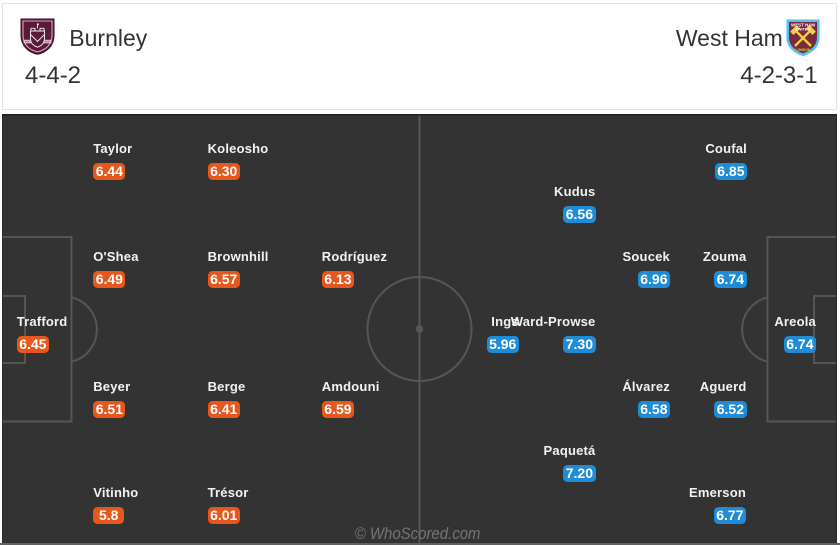 The width and height of the screenshot is (840, 545). Describe the element at coordinates (802, 30) in the screenshot. I see `svg-text: UNITED` at that location.